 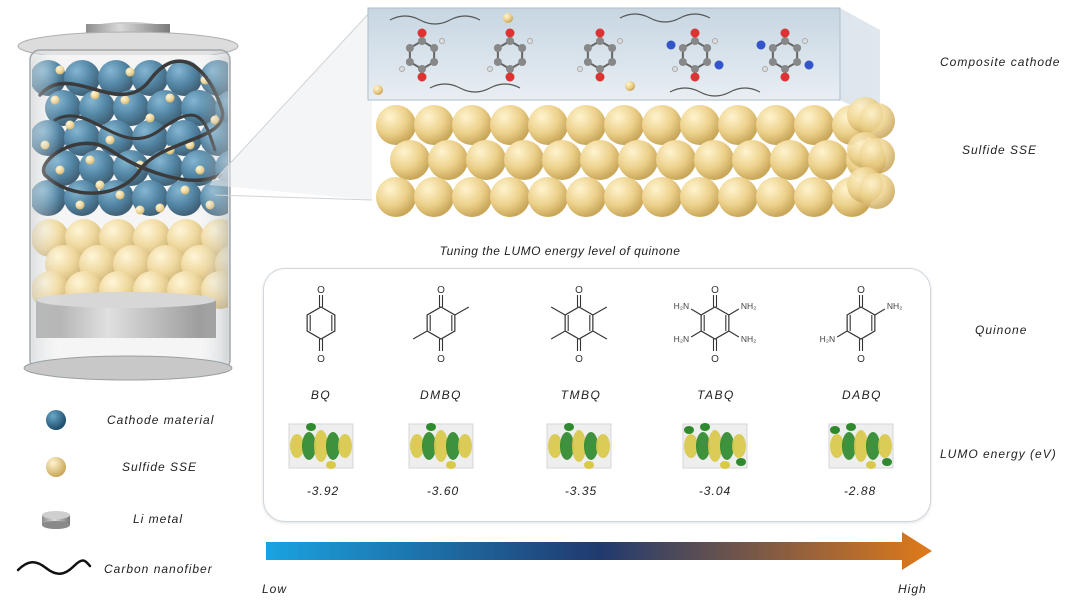 I want to click on label-lumo-energy: LUMO energy (eV), so click(x=998, y=454).